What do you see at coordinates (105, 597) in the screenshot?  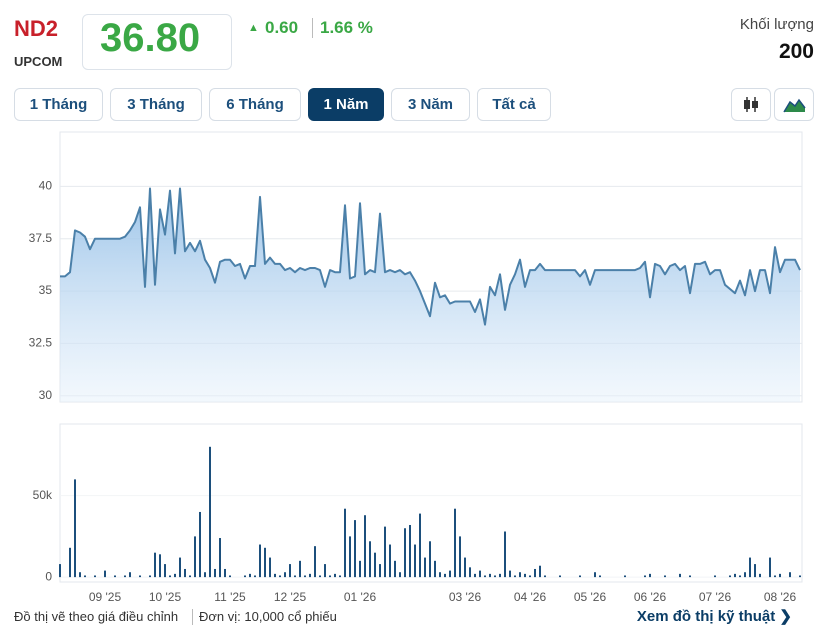 I see `x-tick-label: 09 '25` at bounding box center [105, 597].